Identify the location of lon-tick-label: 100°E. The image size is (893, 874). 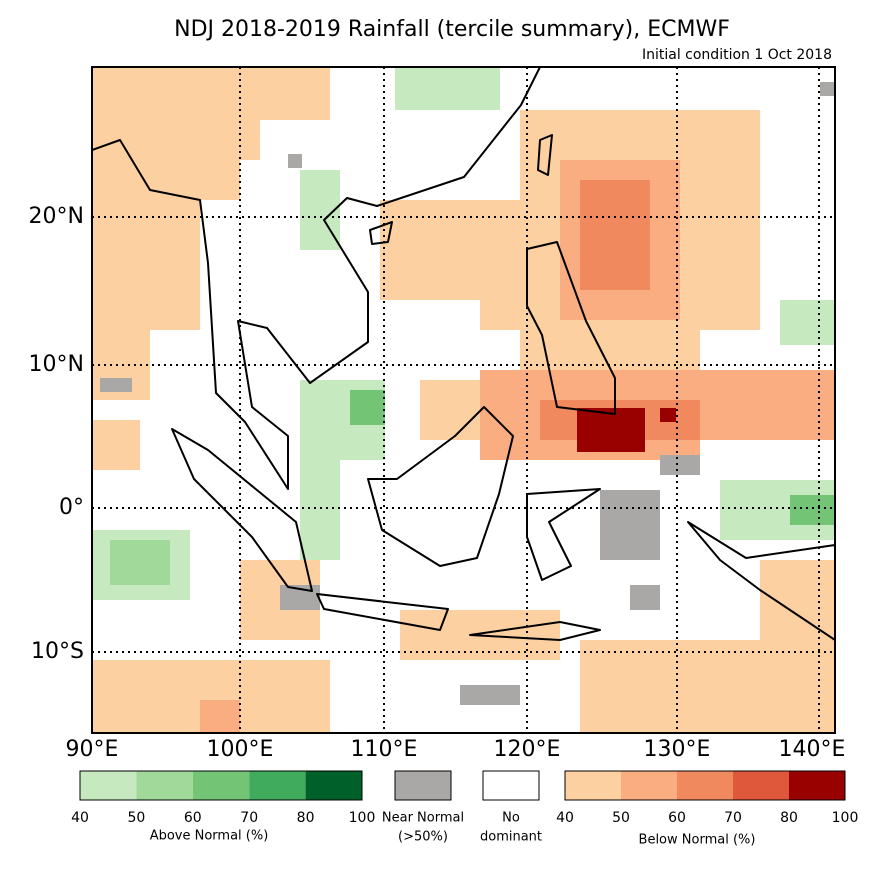
(240, 749).